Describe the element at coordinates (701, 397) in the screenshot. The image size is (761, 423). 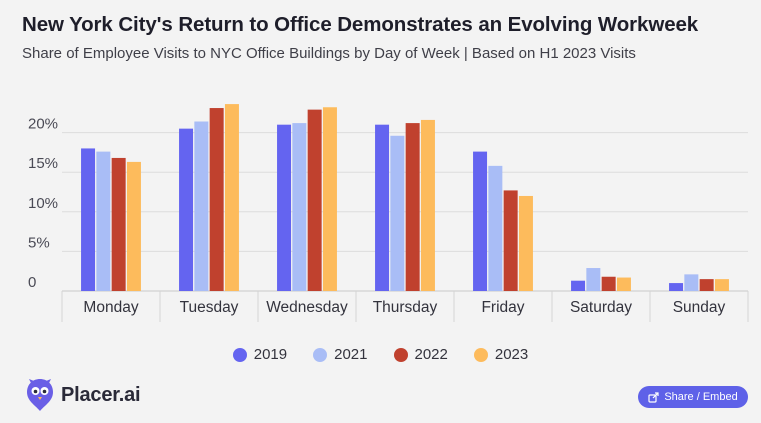
I see `share-embed-label: Share / Embed` at that location.